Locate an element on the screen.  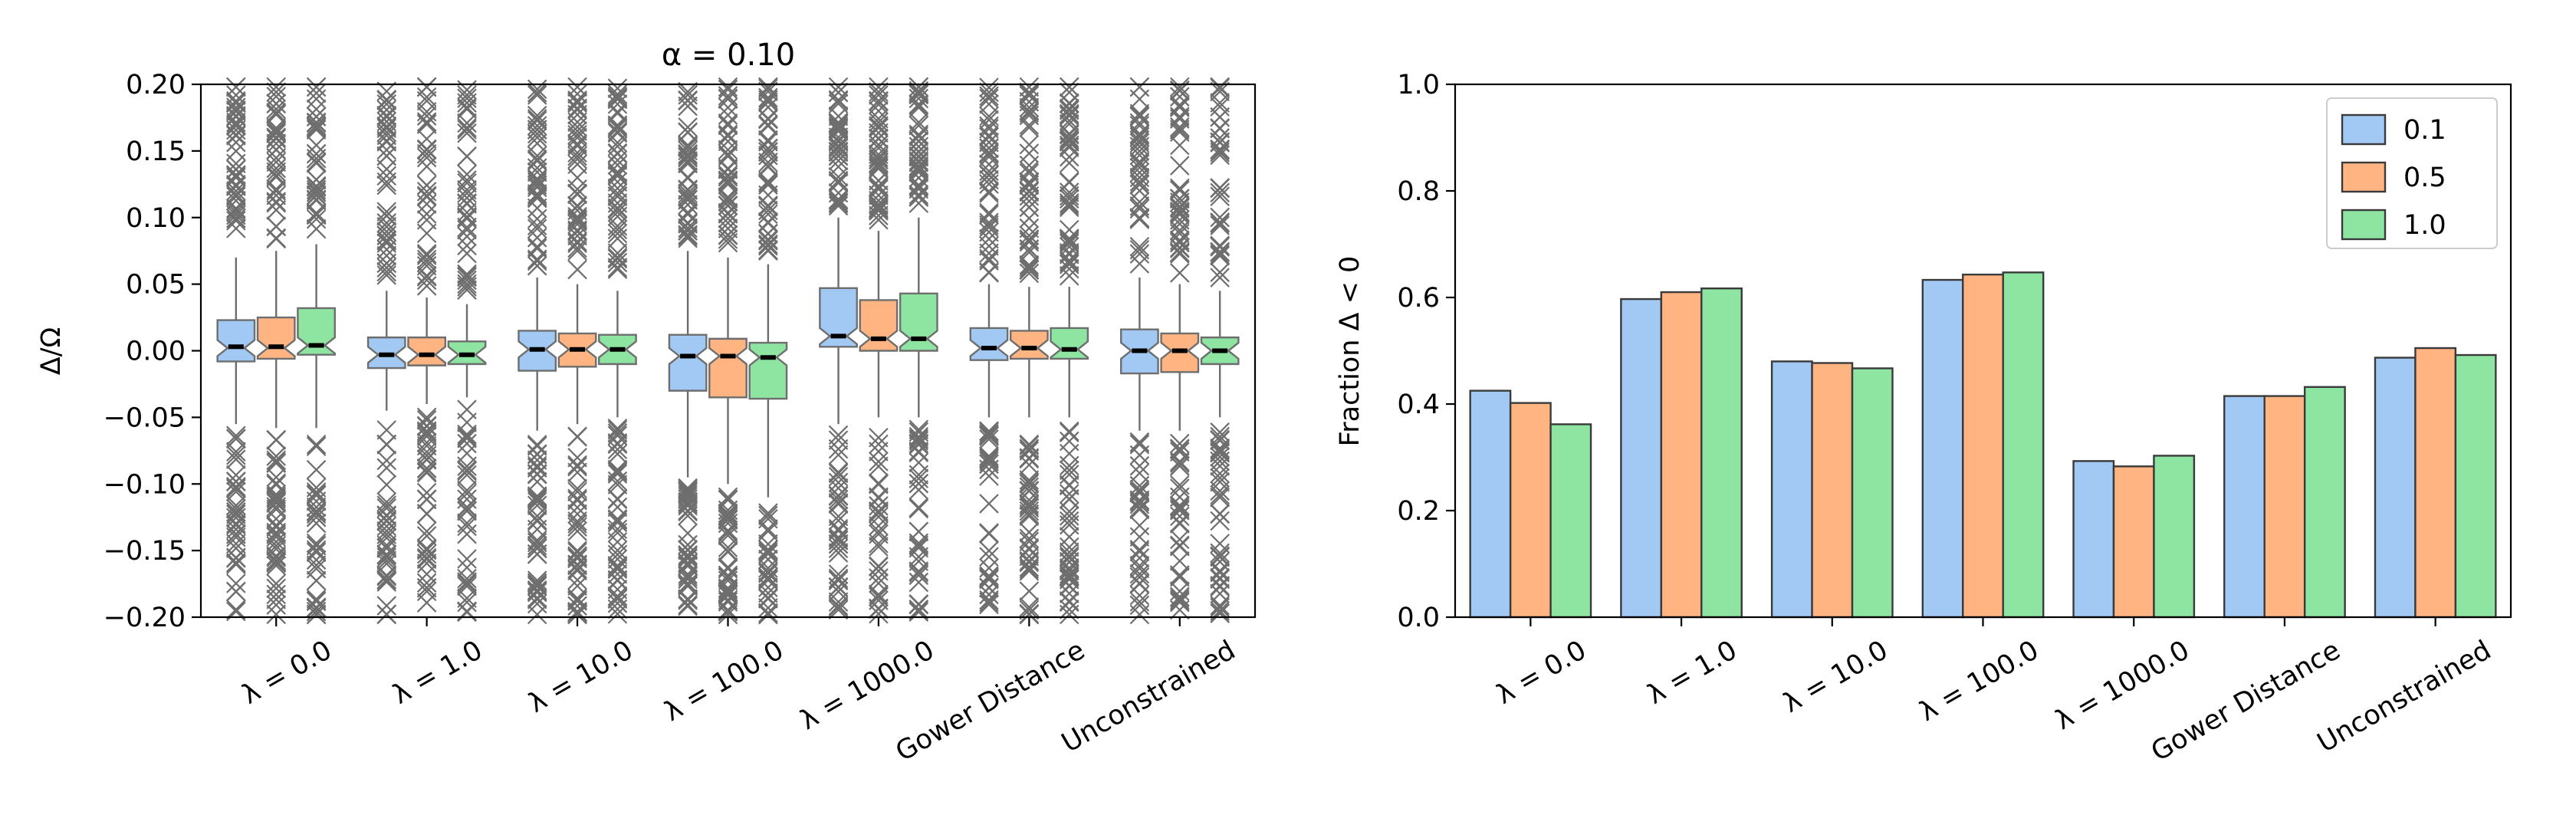
bar-x-tick-label: λ = 100.0 is located at coordinates (1979, 681).